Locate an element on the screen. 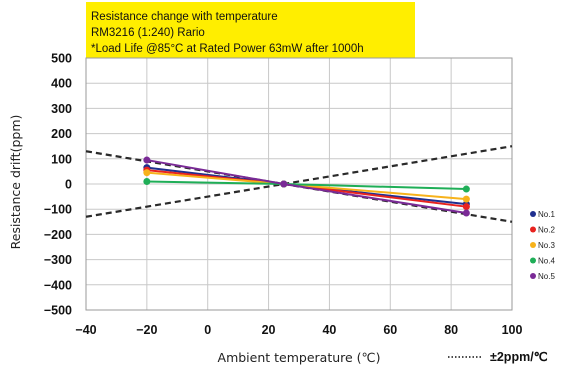 The image size is (577, 379). y-tick-label: 500 is located at coordinates (61, 59).